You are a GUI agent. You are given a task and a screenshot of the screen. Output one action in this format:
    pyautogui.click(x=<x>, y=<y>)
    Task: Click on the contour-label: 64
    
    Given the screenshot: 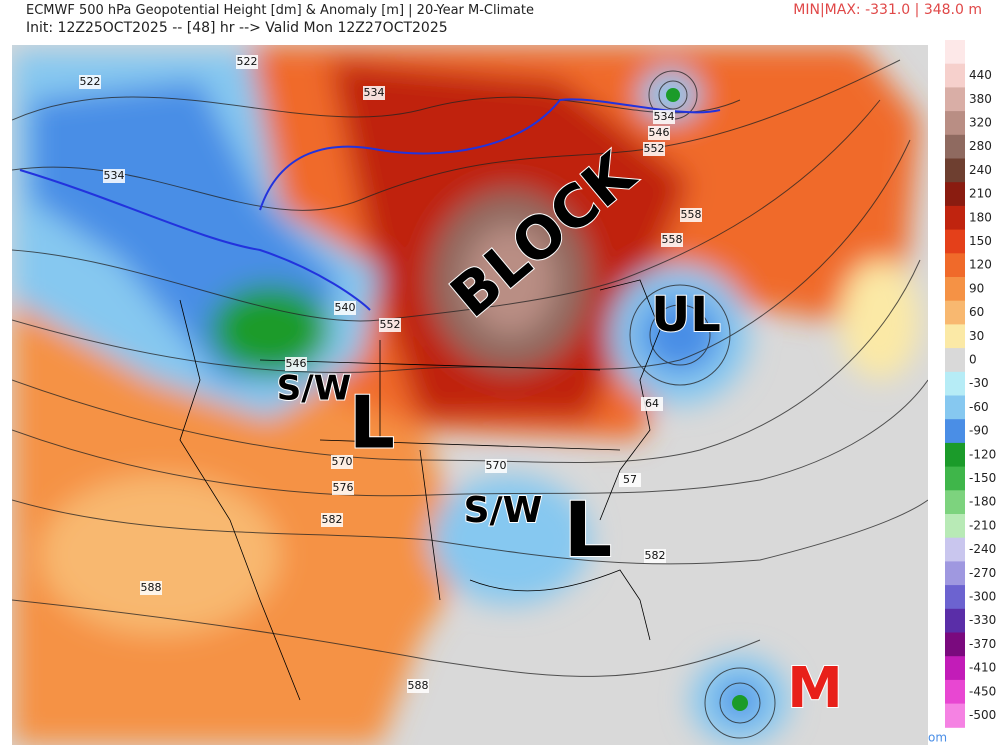 What is the action you would take?
    pyautogui.click(x=652, y=403)
    